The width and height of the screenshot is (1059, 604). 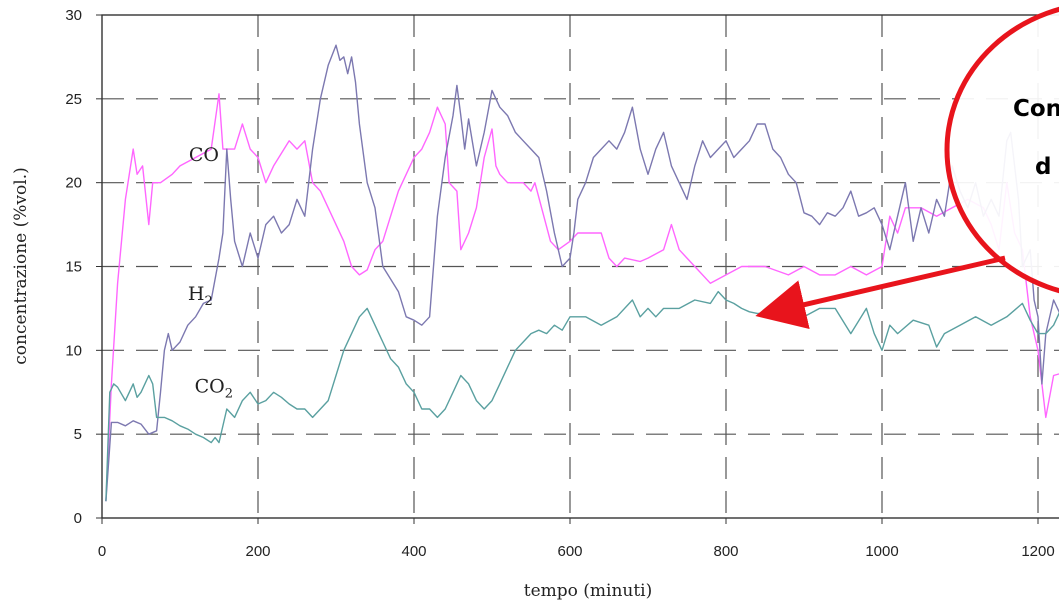 I want to click on x-axis-title: tempo (minuti), so click(x=588, y=591).